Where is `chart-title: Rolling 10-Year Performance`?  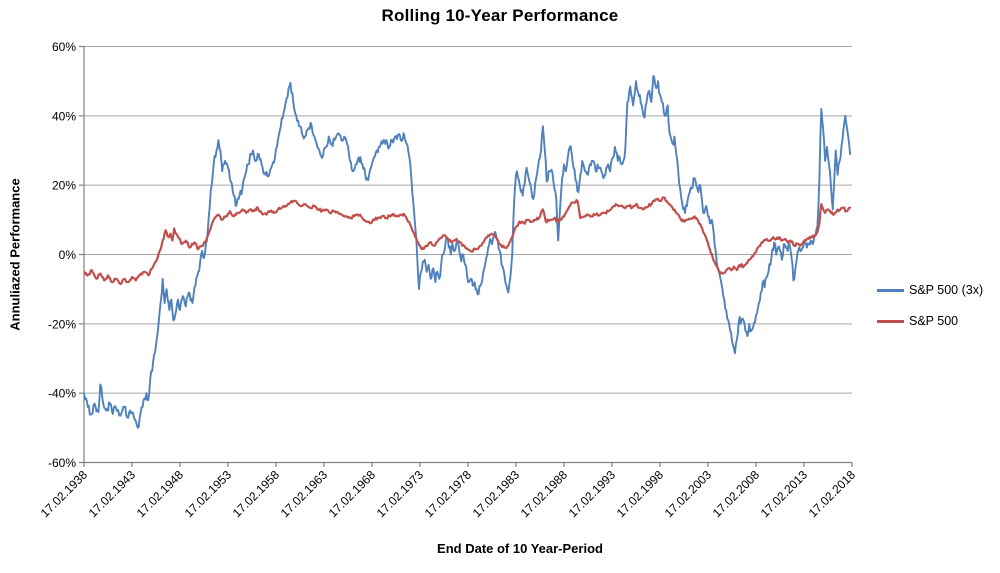
chart-title: Rolling 10-Year Performance is located at coordinates (500, 15).